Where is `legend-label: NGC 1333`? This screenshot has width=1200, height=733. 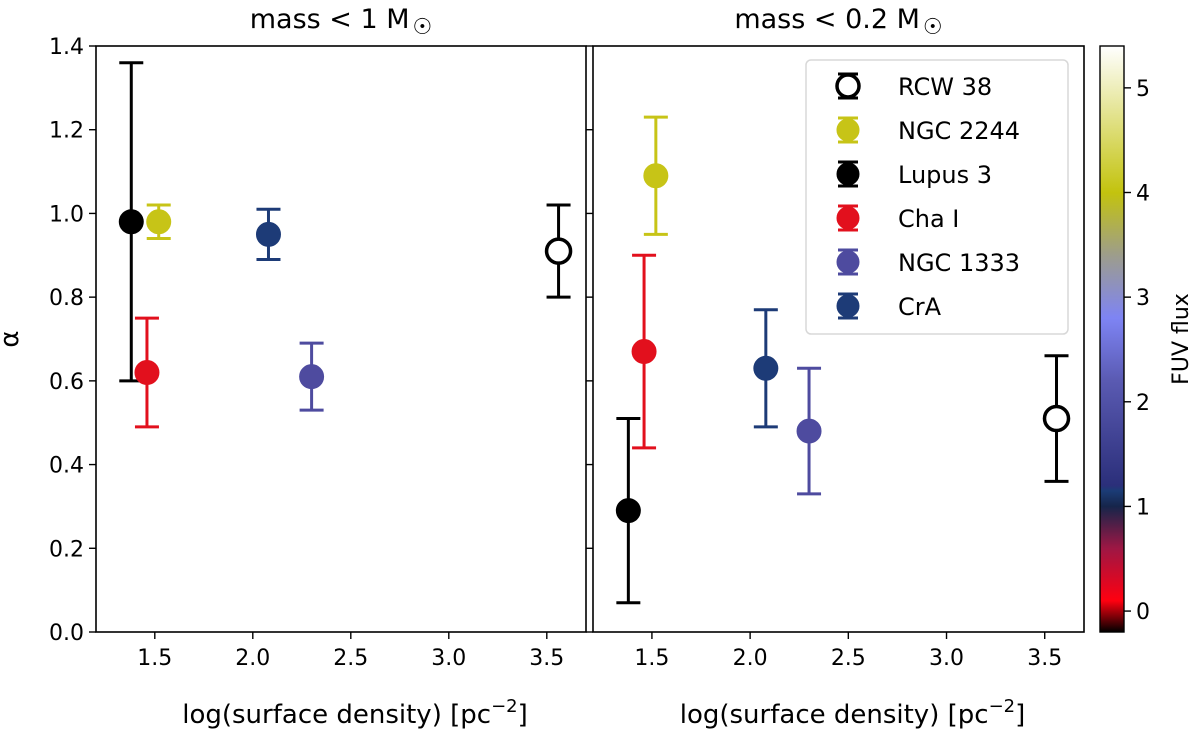
legend-label: NGC 1333 is located at coordinates (959, 263).